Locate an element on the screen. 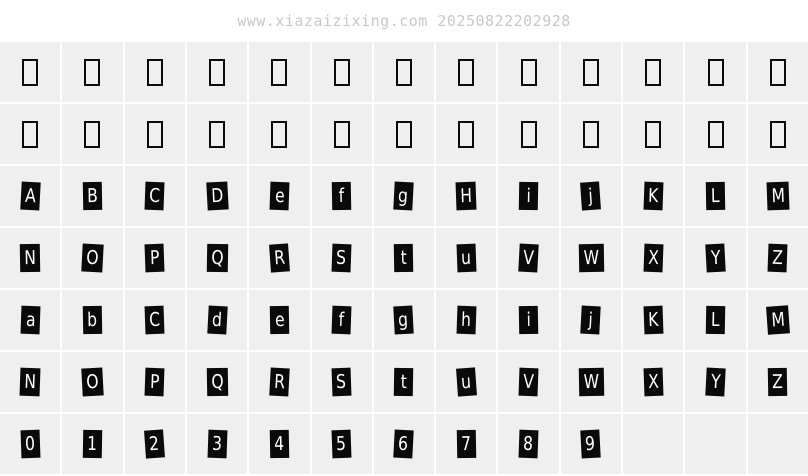 Image resolution: width=808 pixels, height=476 pixels. glyph-cell: t is located at coordinates (404, 258).